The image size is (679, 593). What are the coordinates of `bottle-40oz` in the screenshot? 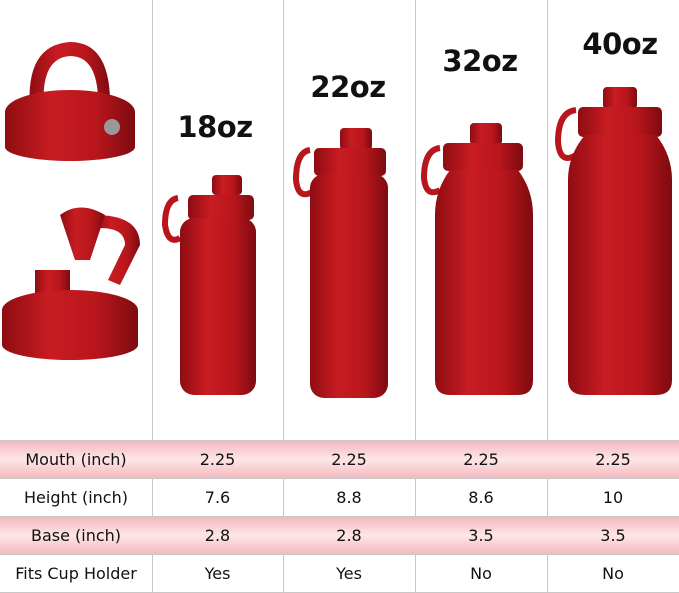 It's located at (613, 241).